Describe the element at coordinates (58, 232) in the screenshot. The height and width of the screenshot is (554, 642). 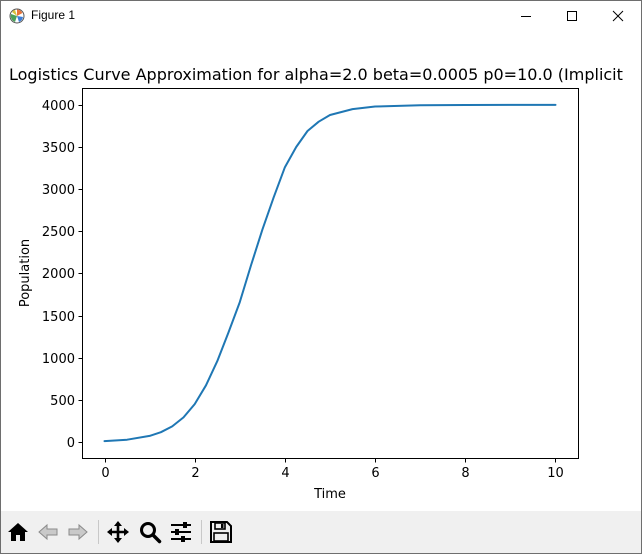
I see `y-tick-label: 2500` at that location.